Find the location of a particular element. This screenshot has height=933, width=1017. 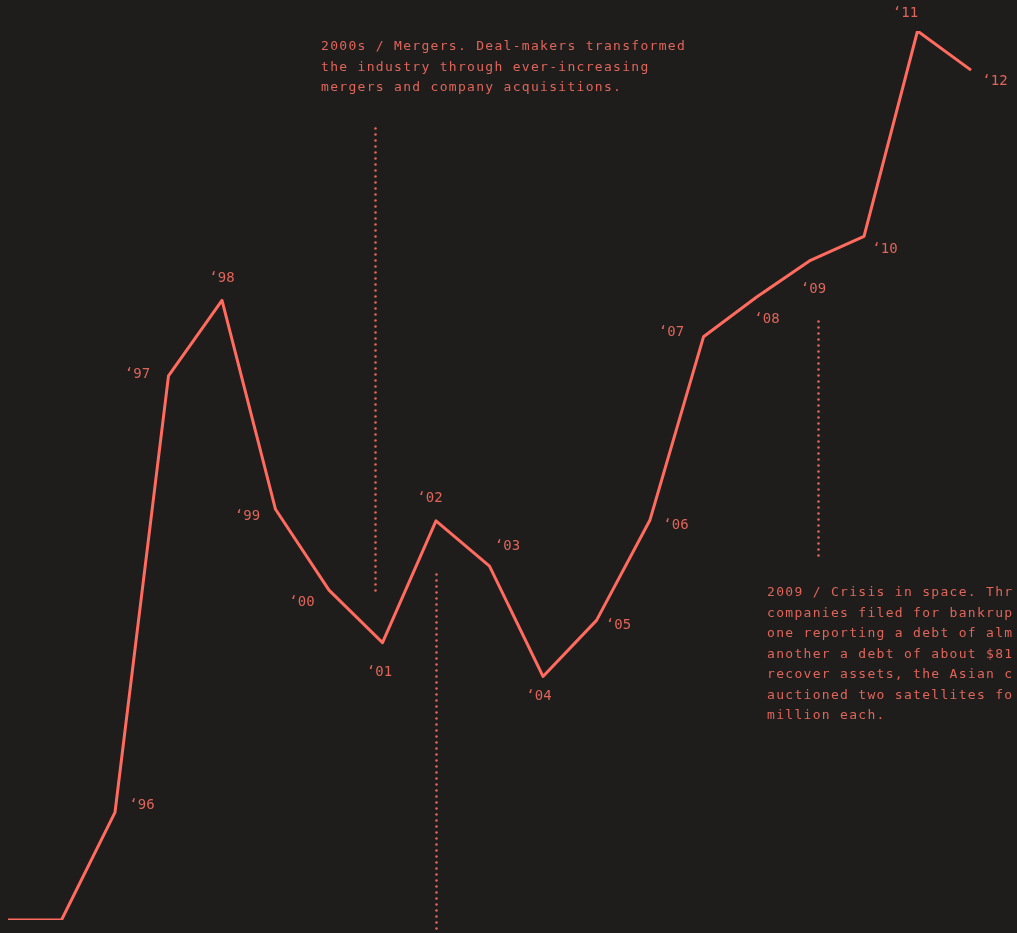

annotation: 2000s / Mergers. Deal-makers transformed the industry through ever-increasing mergers and company acquisitions. is located at coordinates (504, 66).